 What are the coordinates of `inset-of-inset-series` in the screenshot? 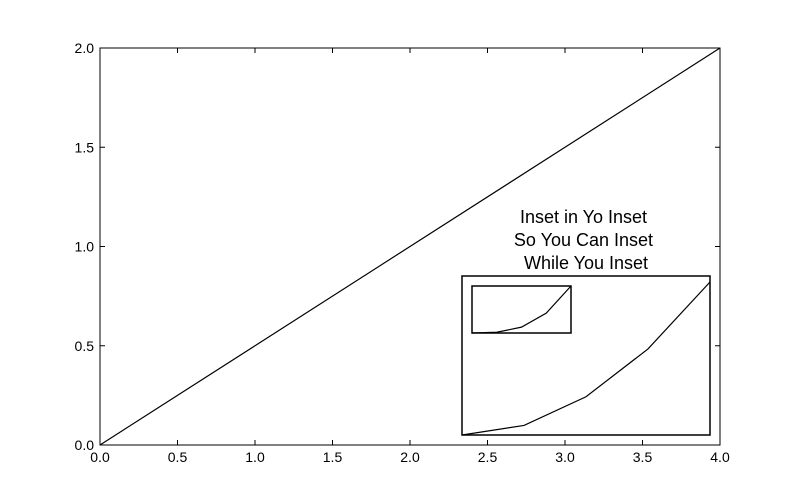 It's located at (521, 309).